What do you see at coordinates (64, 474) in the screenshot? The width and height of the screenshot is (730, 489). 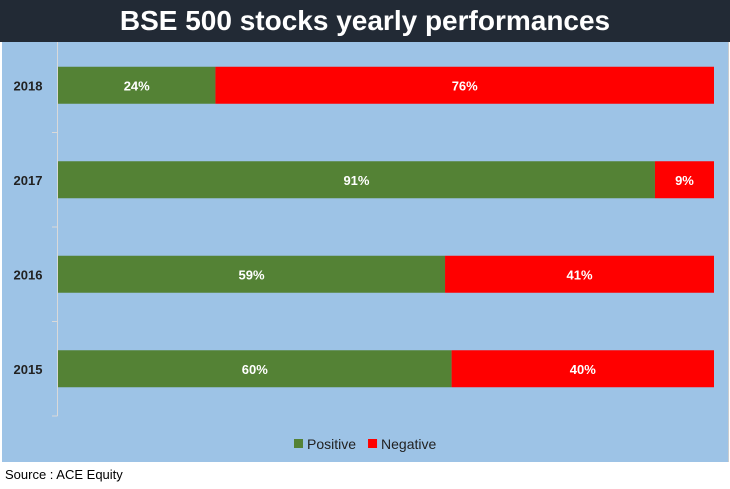 I see `source-note: Source : ACE Equity` at bounding box center [64, 474].